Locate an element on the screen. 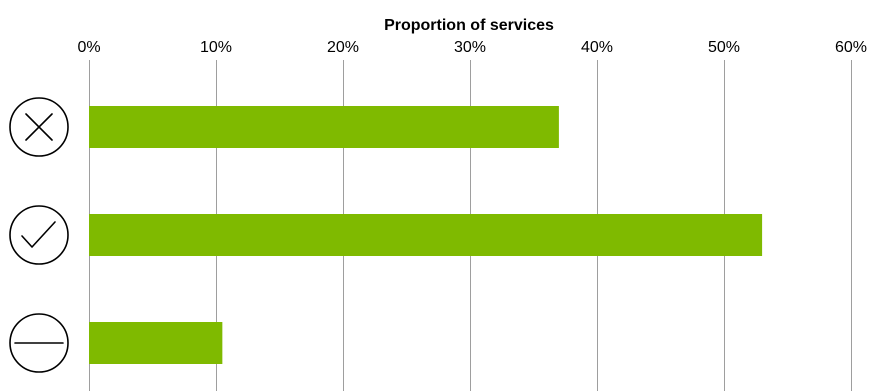  x-tick-label: 20% is located at coordinates (343, 47).